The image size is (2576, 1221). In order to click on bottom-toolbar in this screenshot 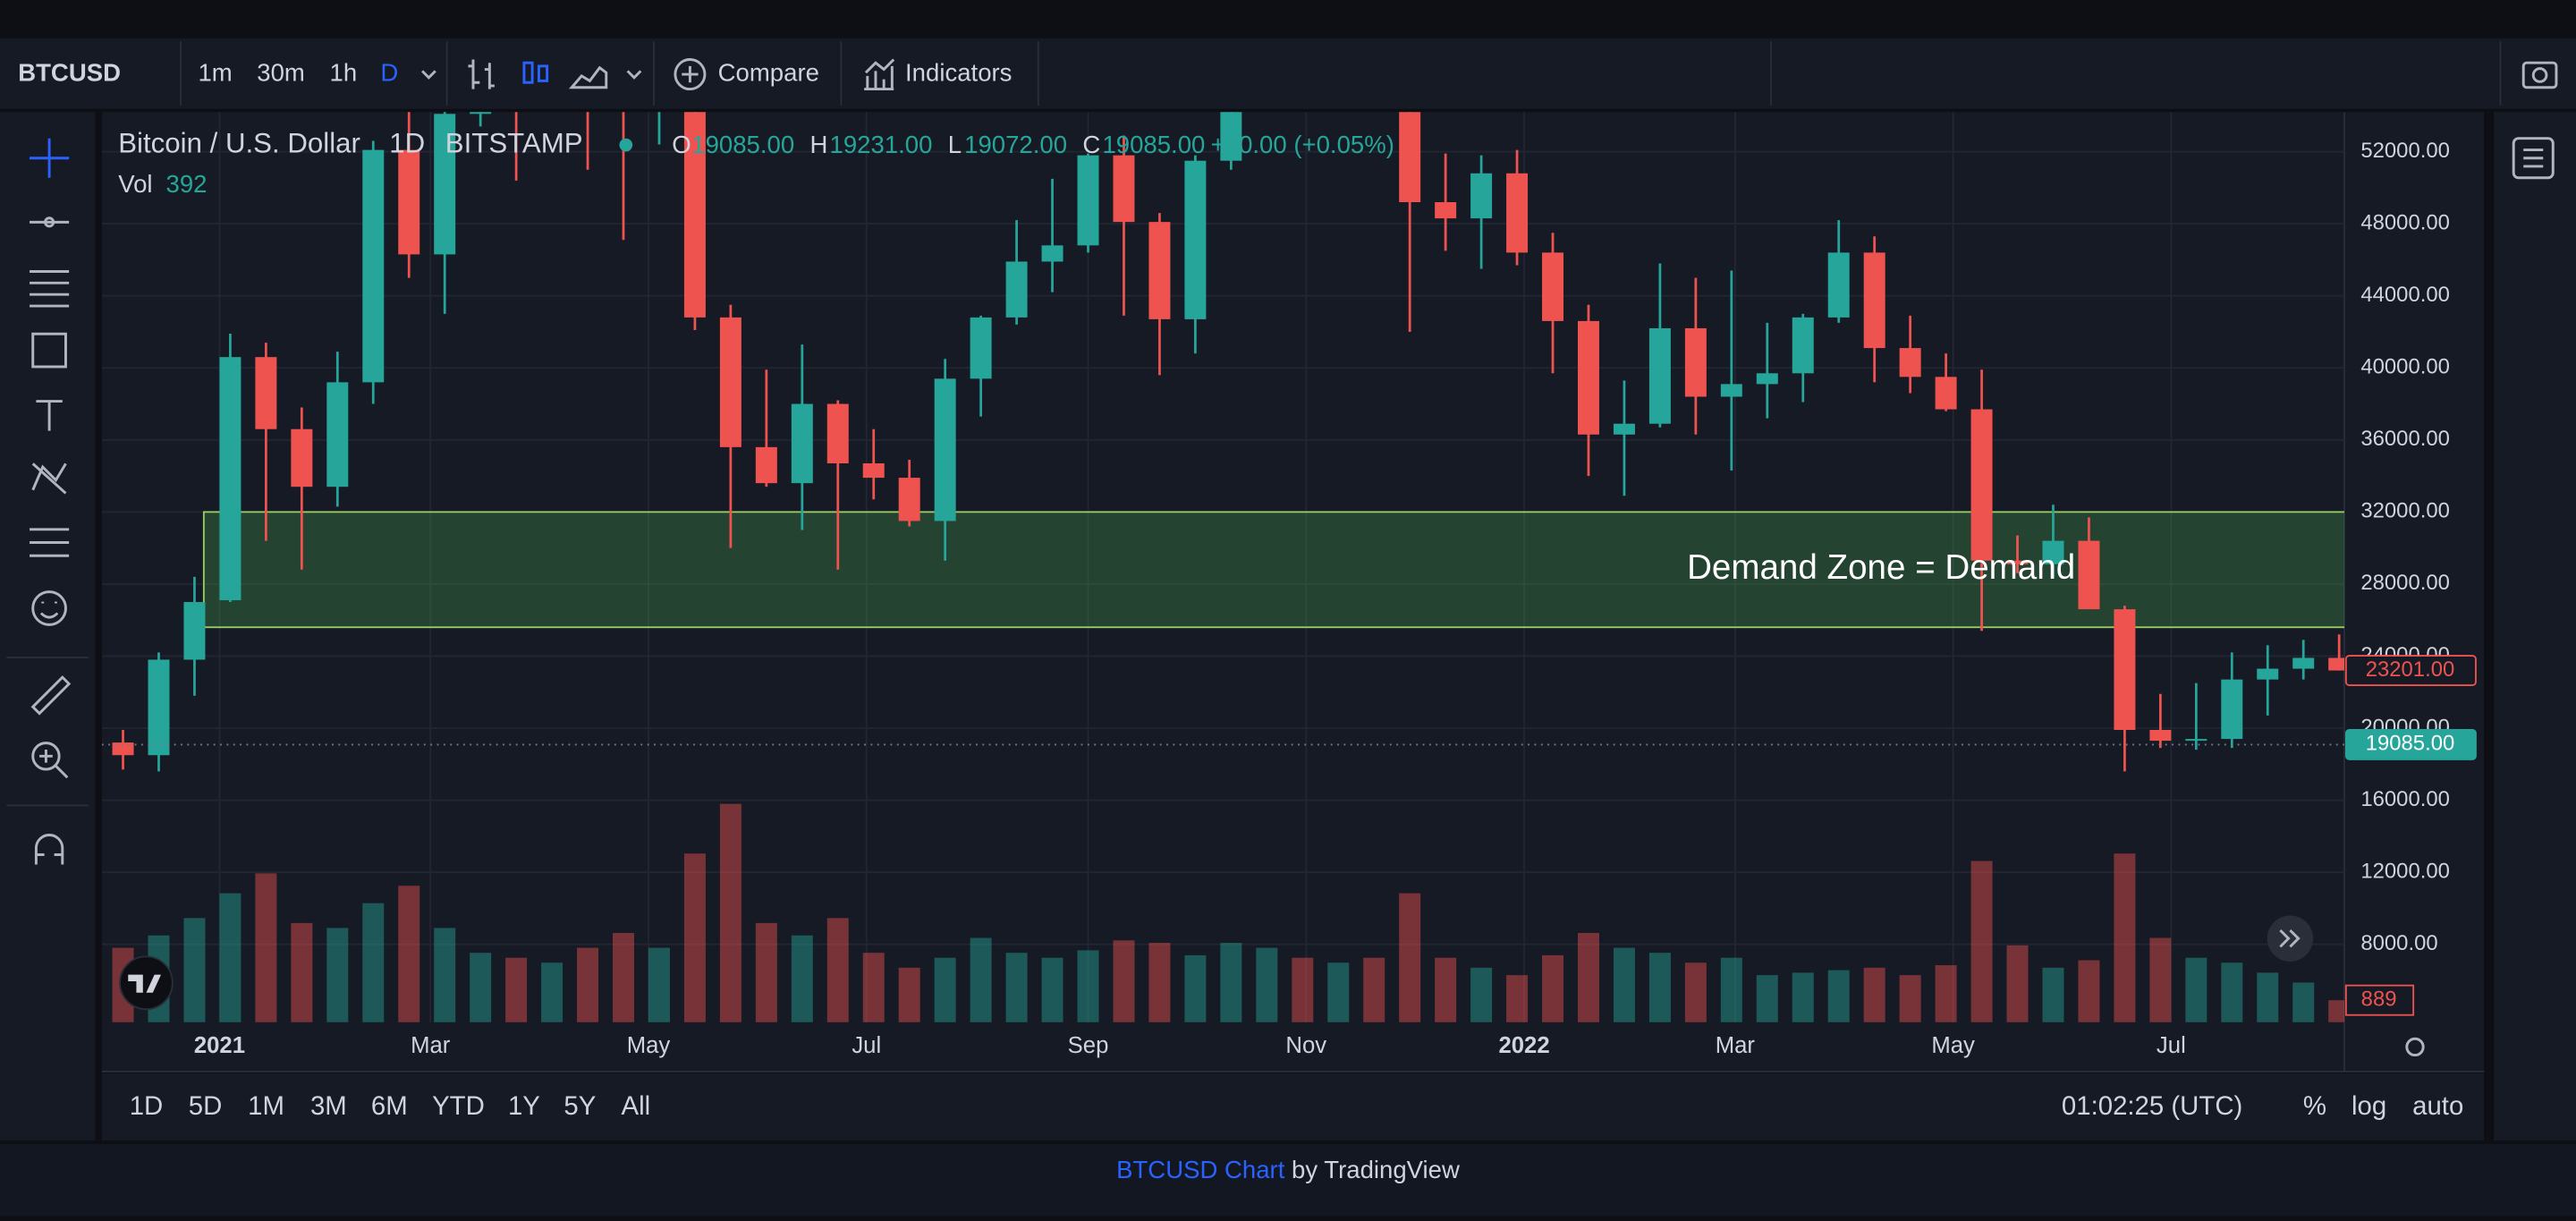, I will do `click(1293, 1107)`.